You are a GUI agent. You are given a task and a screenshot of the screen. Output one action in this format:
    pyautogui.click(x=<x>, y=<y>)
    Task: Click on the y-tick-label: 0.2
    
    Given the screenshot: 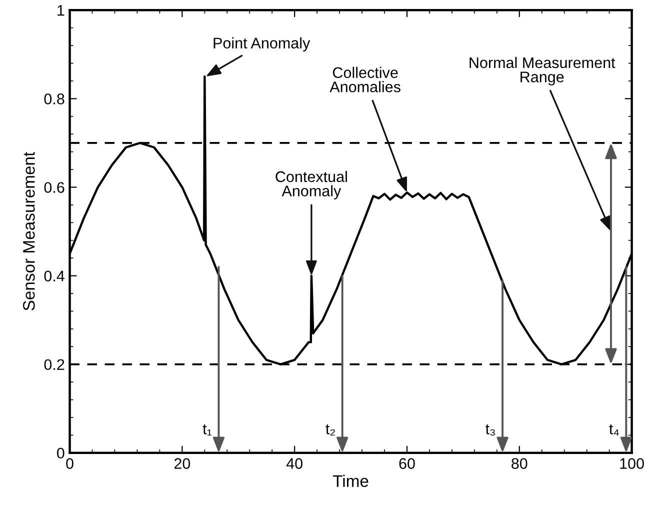 What is the action you would take?
    pyautogui.click(x=54, y=364)
    